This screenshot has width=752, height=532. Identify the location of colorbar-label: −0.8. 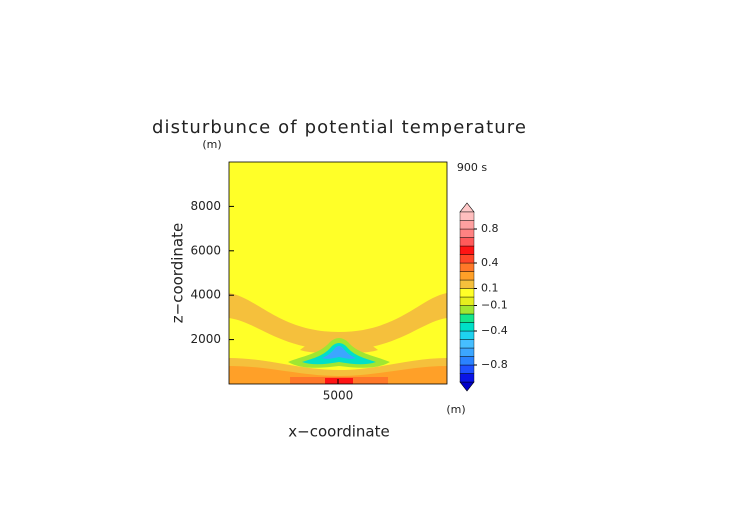
(494, 364).